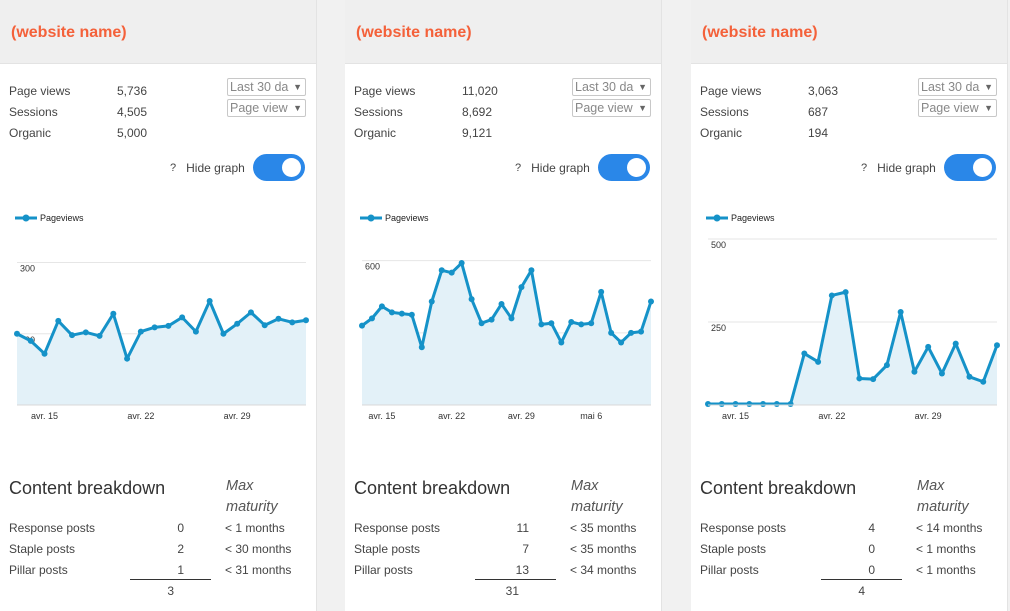 This screenshot has width=1010, height=611. Describe the element at coordinates (387, 549) in the screenshot. I see `breakdown-label: Staple posts` at that location.